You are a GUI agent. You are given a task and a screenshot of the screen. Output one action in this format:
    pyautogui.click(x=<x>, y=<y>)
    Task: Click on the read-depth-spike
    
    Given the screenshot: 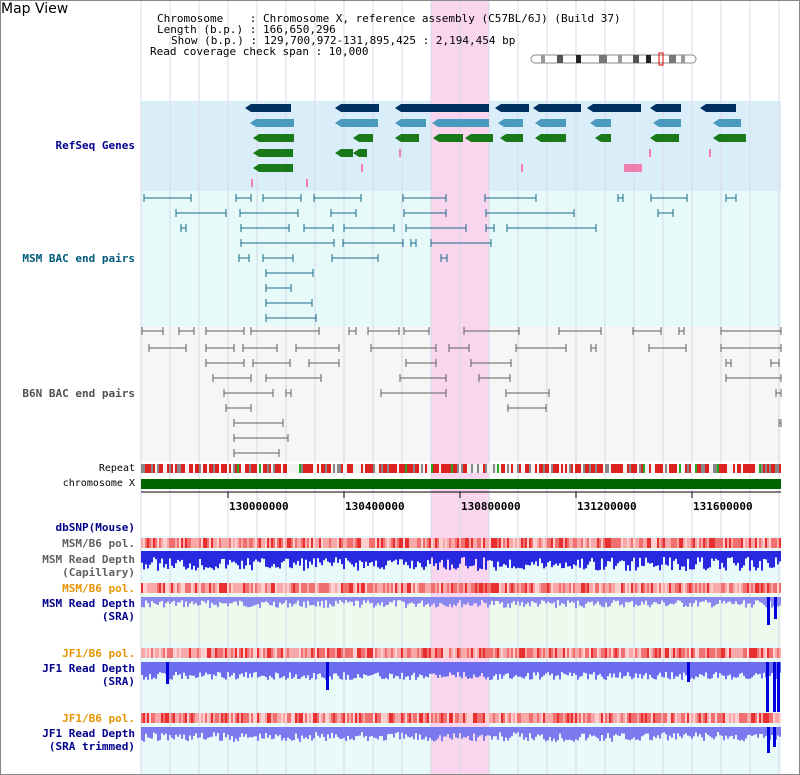 What is the action you would take?
    pyautogui.click(x=327, y=676)
    